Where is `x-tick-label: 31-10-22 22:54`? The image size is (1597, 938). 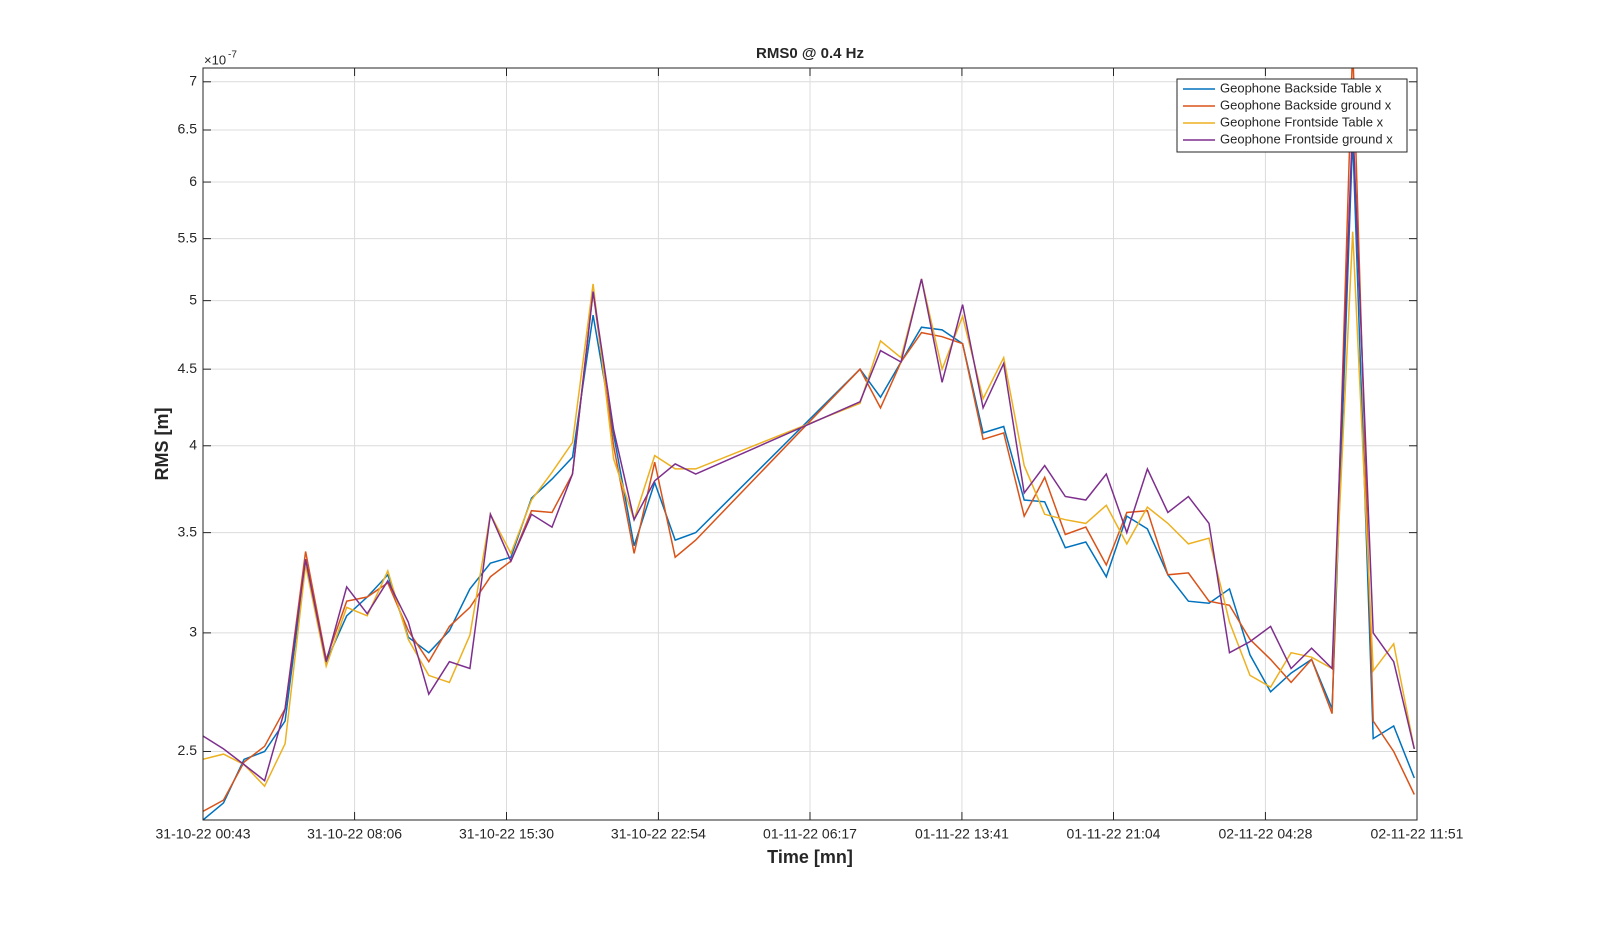
x-tick-label: 31-10-22 22:54 is located at coordinates (658, 834).